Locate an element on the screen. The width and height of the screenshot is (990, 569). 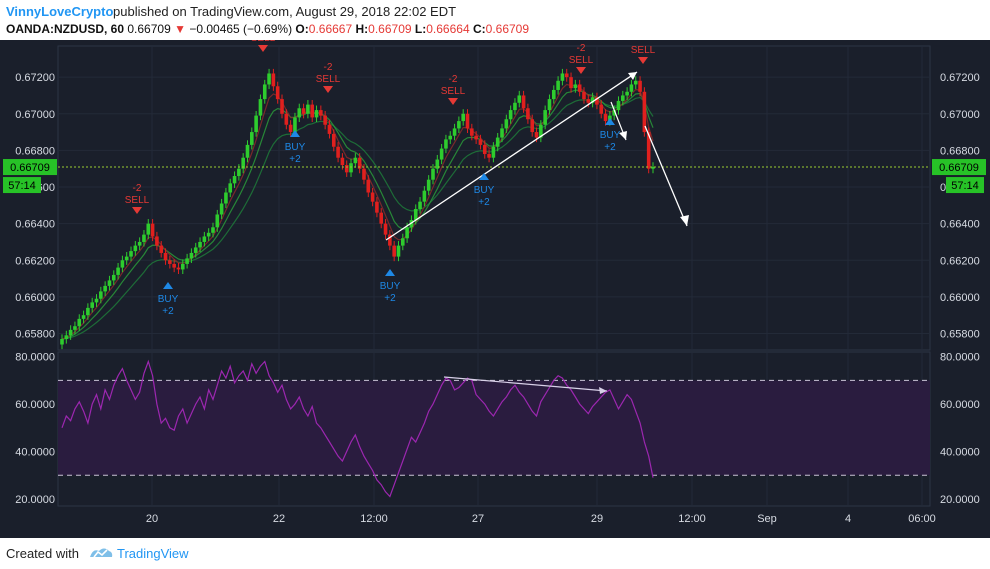
forecast-arrow is located at coordinates (666, 176).